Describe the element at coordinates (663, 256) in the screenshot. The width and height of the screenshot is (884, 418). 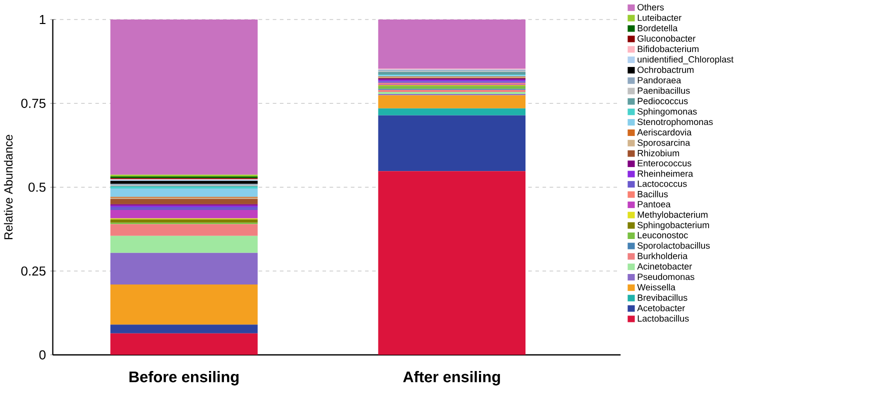
I see `legend-label: Burkholderia` at that location.